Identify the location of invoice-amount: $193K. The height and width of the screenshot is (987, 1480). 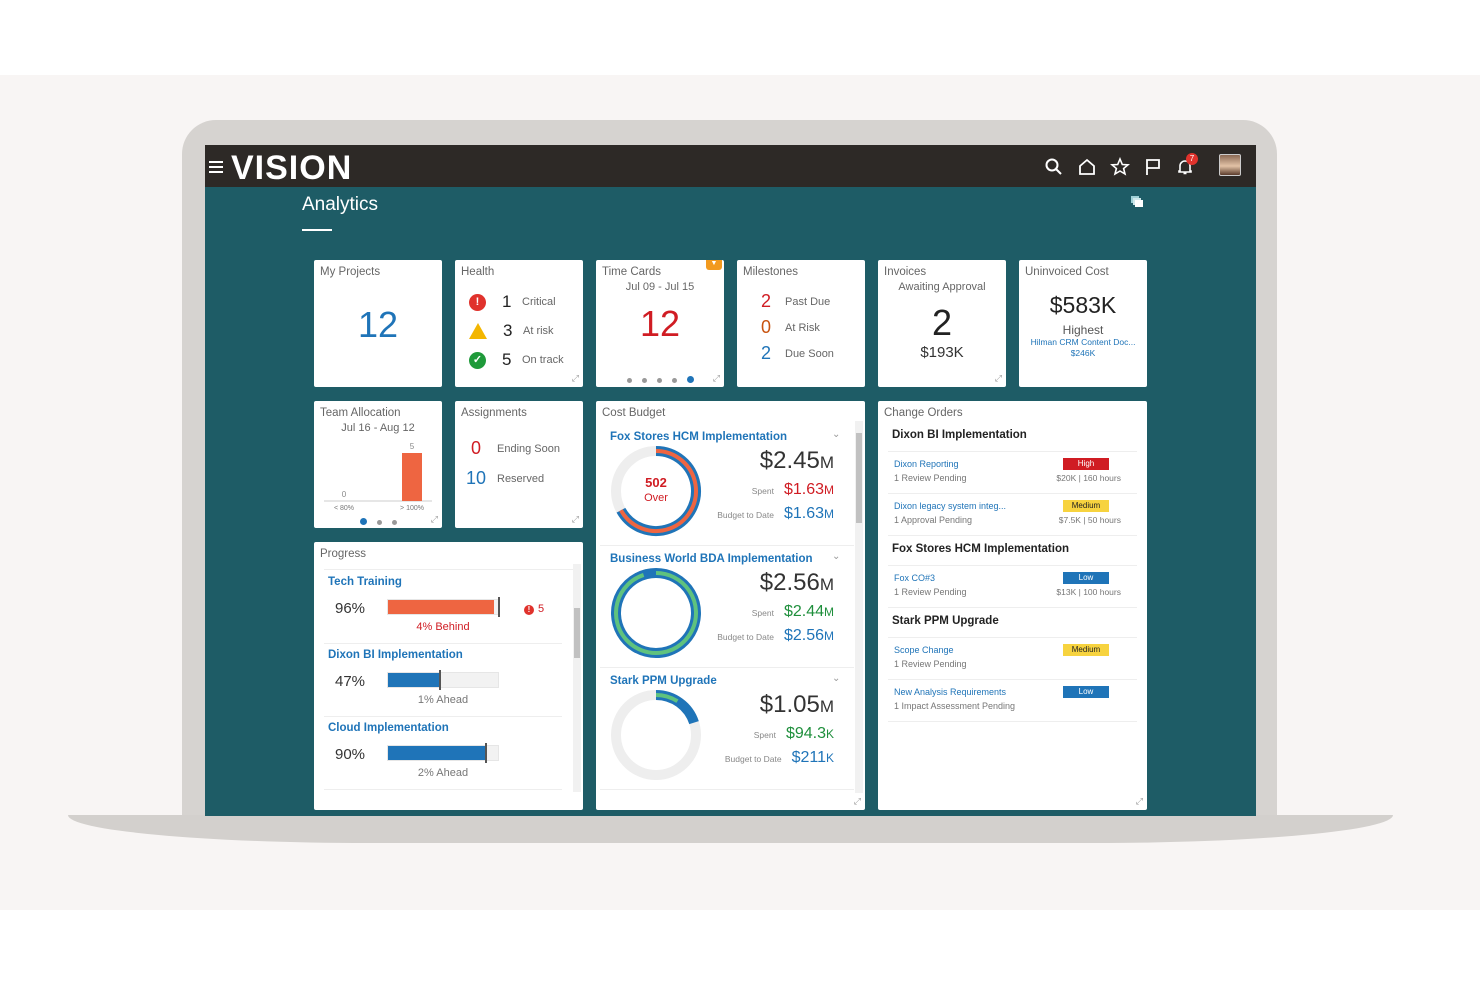
(942, 352).